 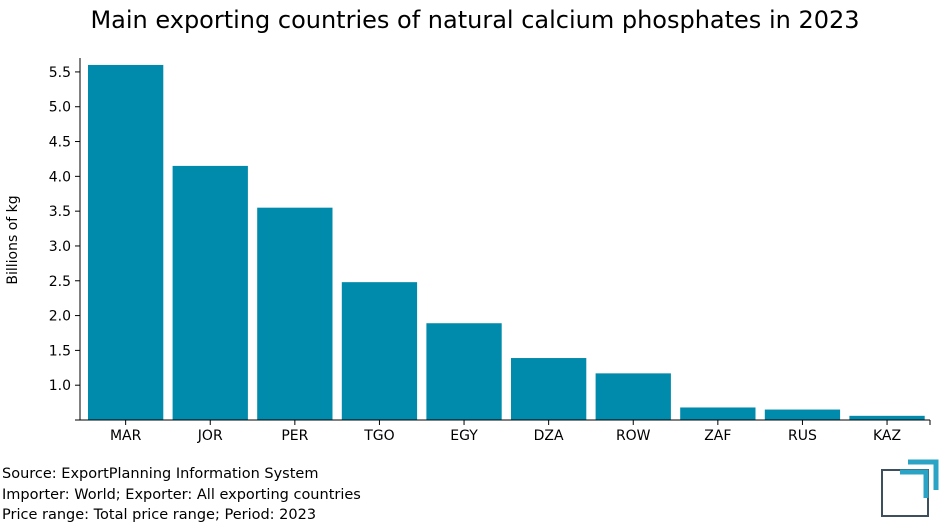 What do you see at coordinates (802, 436) in the screenshot?
I see `x-tick-label-rus: RUS` at bounding box center [802, 436].